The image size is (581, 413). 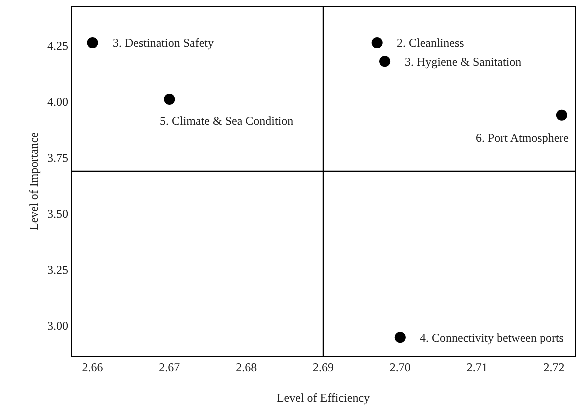 What do you see at coordinates (323, 367) in the screenshot?
I see `x-tick-label: 2.69` at bounding box center [323, 367].